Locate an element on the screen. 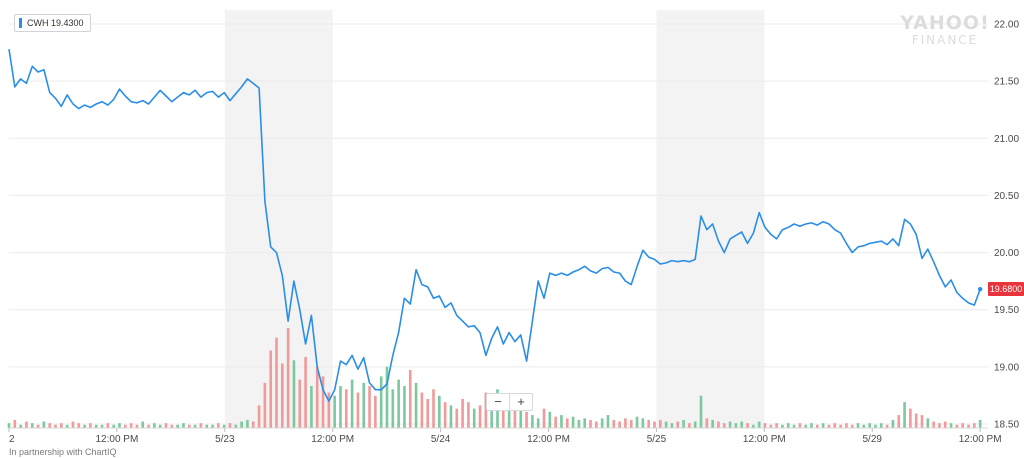 The width and height of the screenshot is (1024, 458). x-tick-label: 5/23 is located at coordinates (225, 439).